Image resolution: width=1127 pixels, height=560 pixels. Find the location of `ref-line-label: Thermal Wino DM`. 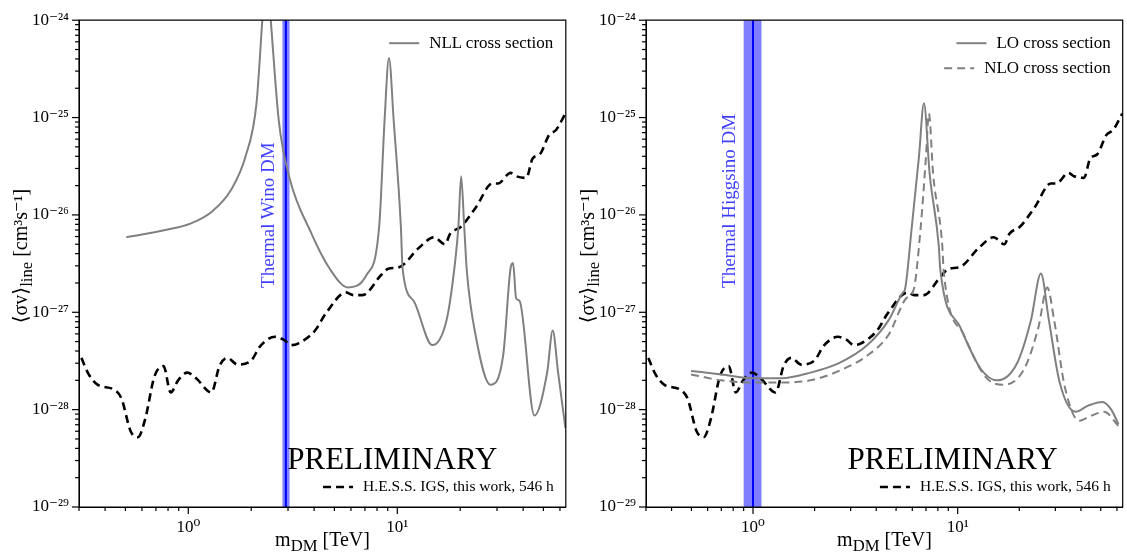

ref-line-label: Thermal Wino DM is located at coordinates (267, 215).